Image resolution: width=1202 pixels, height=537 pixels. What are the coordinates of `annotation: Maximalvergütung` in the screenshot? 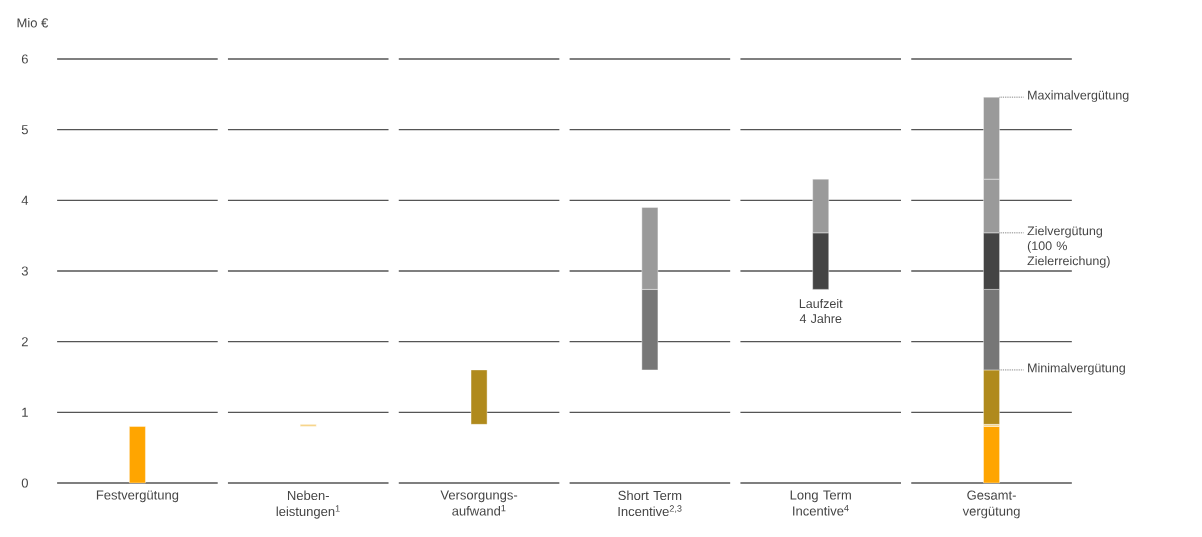 It's located at (1078, 96).